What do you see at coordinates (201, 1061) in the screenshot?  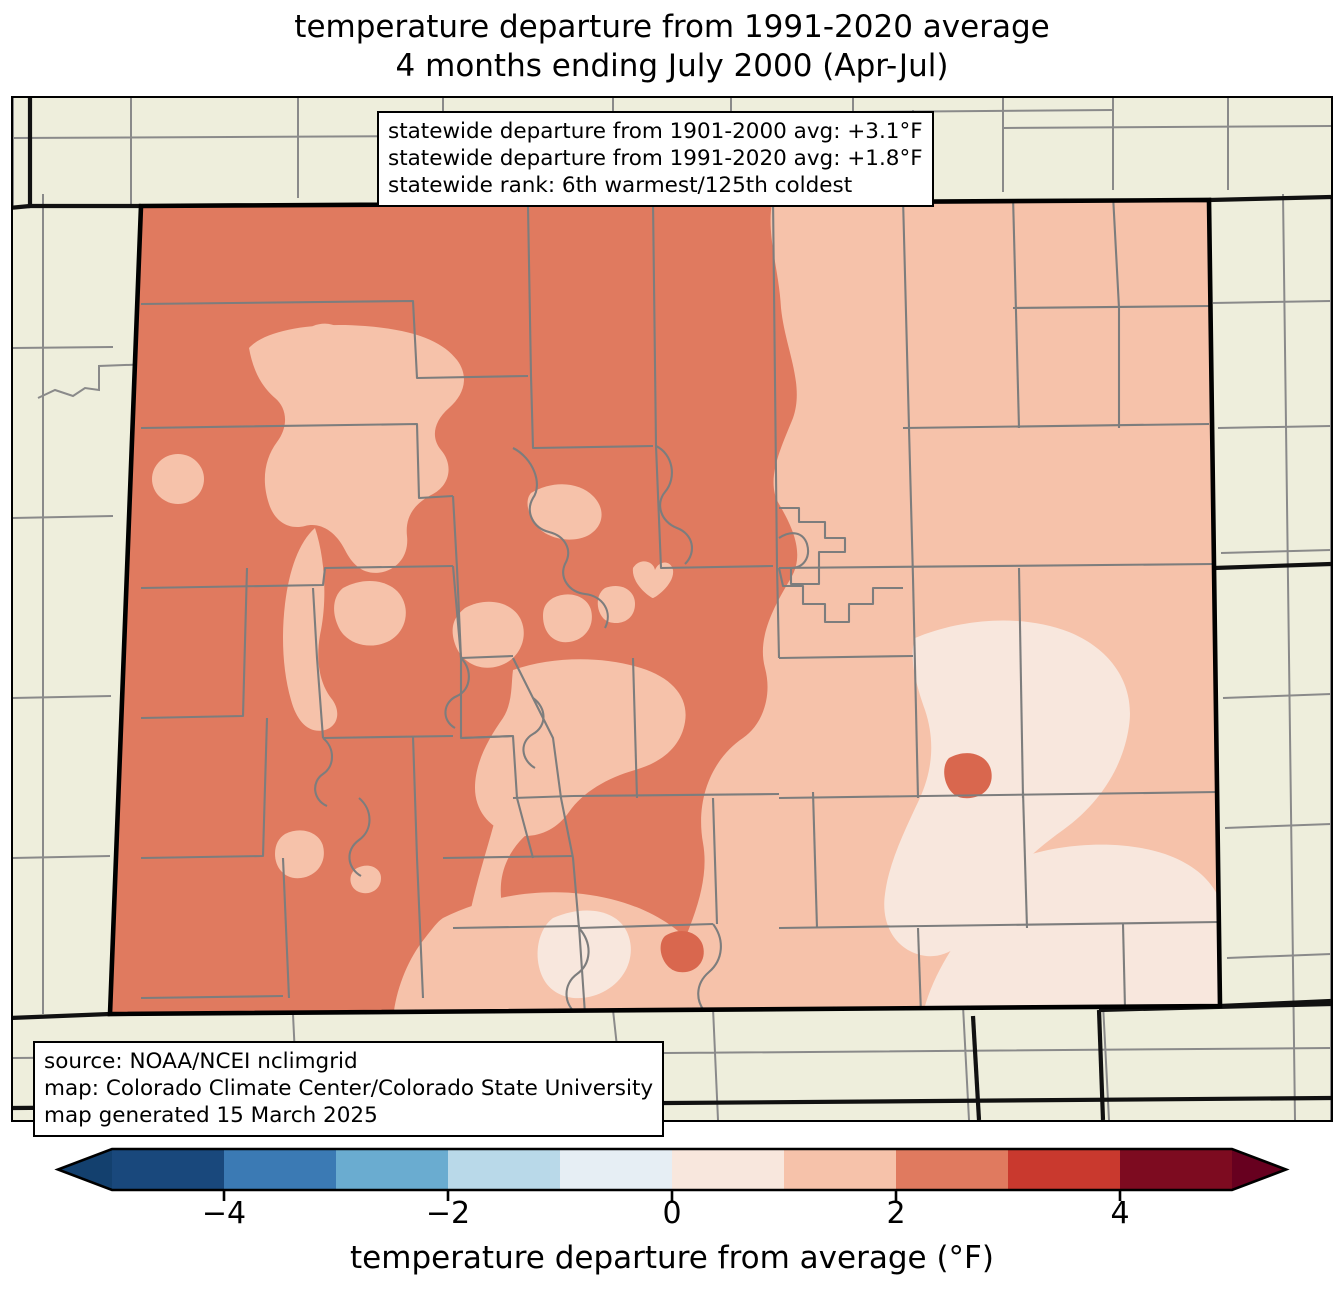 I see `source-line: source: NOAA/NCEI nclimgrid` at bounding box center [201, 1061].